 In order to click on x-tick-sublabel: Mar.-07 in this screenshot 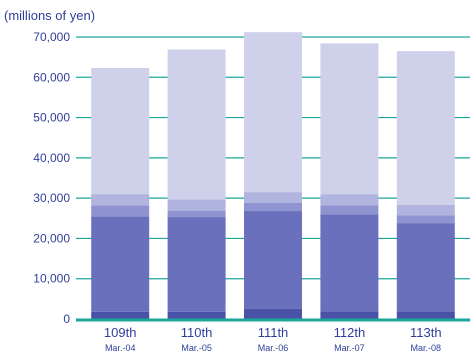, I will do `click(349, 348)`.